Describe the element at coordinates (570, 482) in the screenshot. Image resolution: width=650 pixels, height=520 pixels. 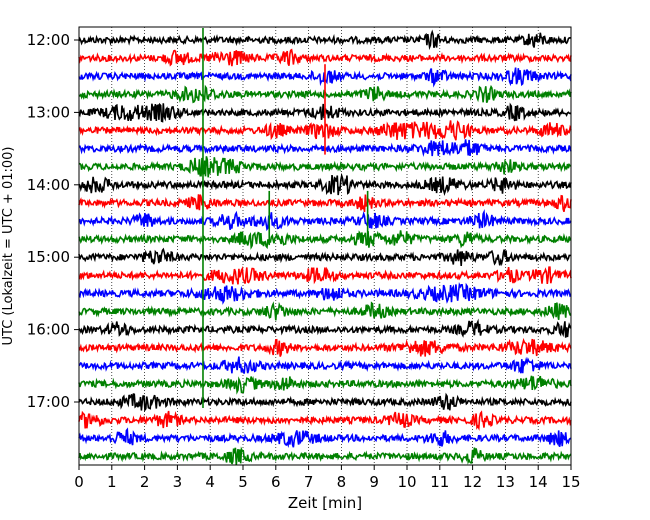
I see `x-tick-label: 15` at that location.